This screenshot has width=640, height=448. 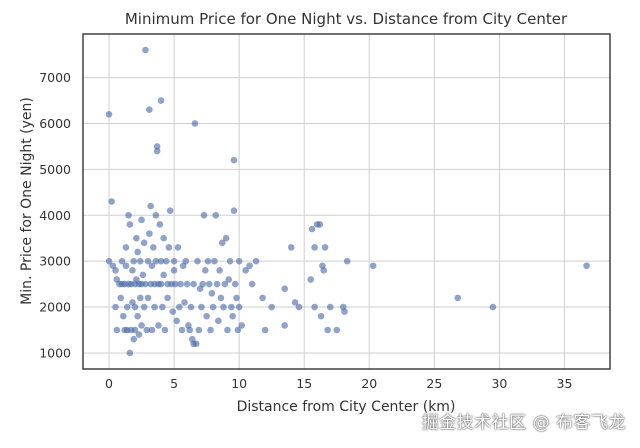 What do you see at coordinates (55, 169) in the screenshot?
I see `y-tick-label: 5000` at bounding box center [55, 169].